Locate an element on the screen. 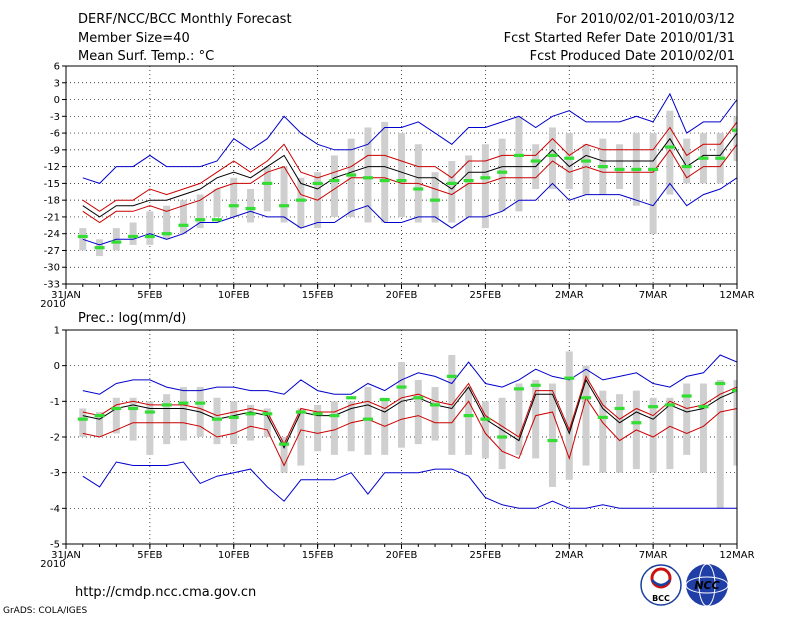 The height and width of the screenshot is (618, 800). variable-label: Mean Surf. Temp.: °C is located at coordinates (146, 56).